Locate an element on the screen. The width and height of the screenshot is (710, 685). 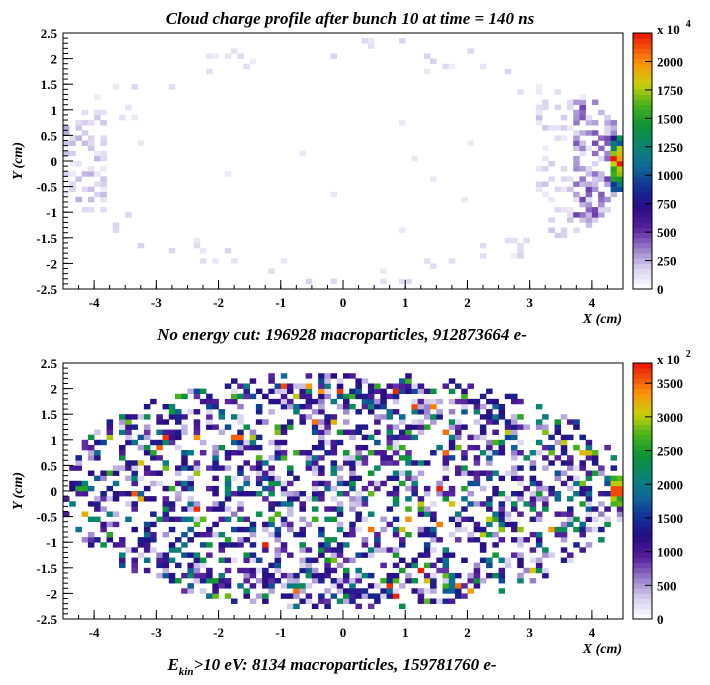
x-tick-label: 0 is located at coordinates (343, 632).